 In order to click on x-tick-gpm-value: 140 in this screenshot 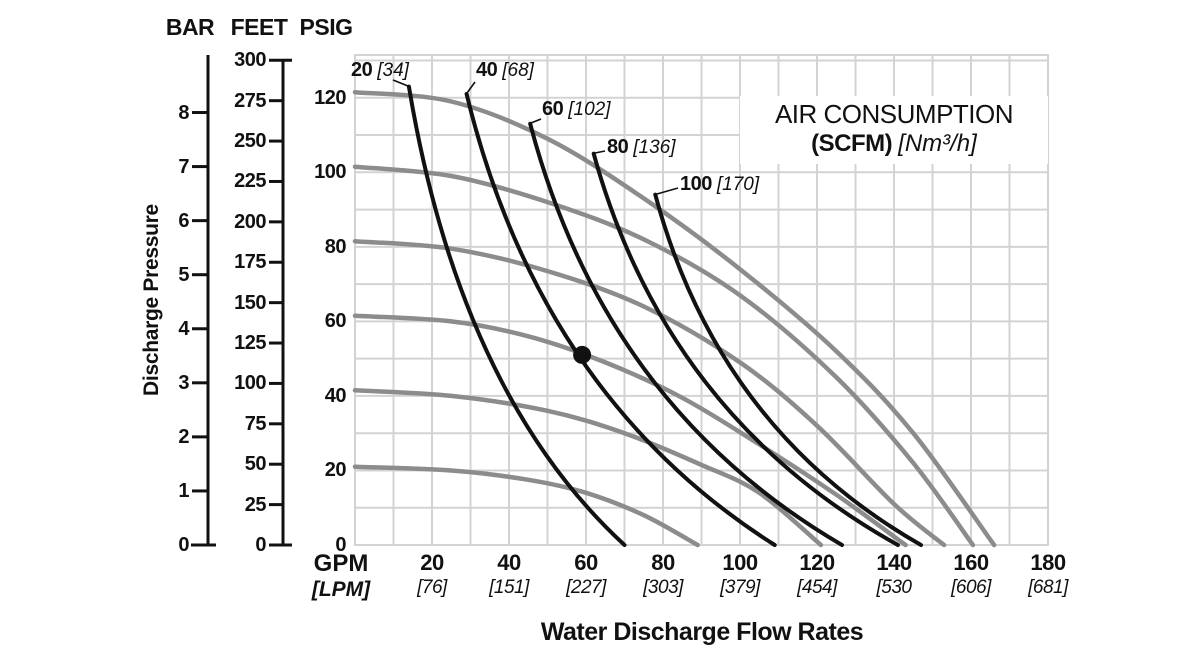, I will do `click(894, 562)`.